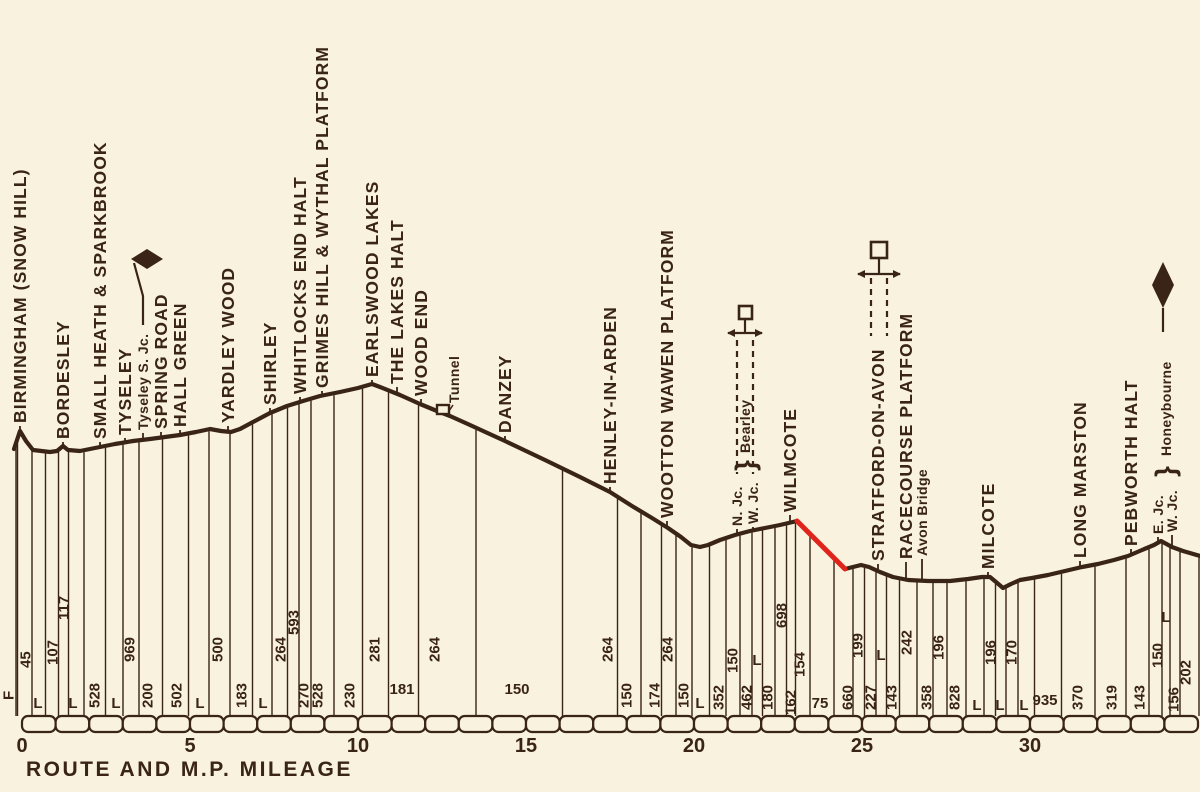 The height and width of the screenshot is (792, 1200). I want to click on gradient-value: 117, so click(64, 608).